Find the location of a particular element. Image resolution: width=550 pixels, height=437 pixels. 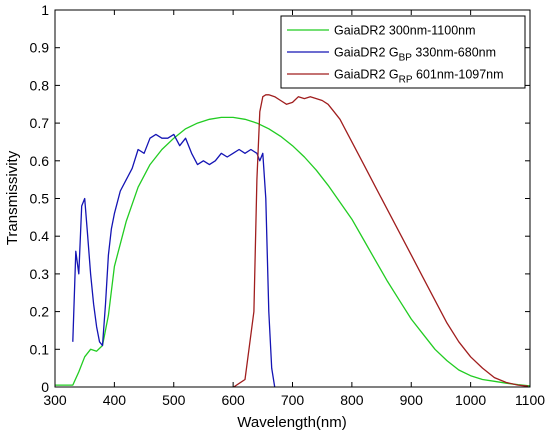

legend-label-subscript: BP is located at coordinates (406, 58).